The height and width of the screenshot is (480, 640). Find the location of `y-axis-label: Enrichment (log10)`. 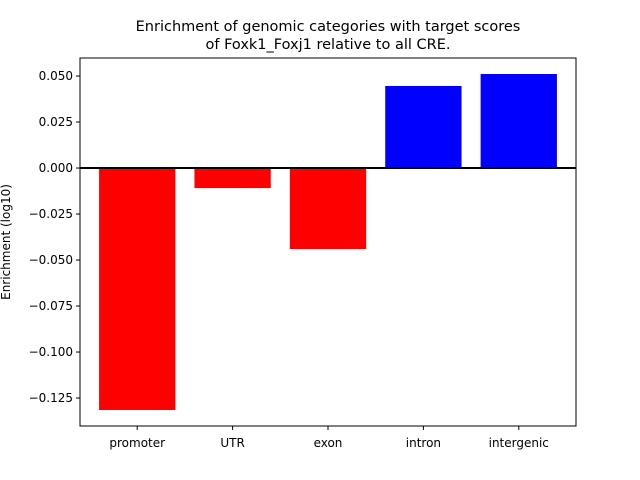

y-axis-label: Enrichment (log10) is located at coordinates (6, 242).